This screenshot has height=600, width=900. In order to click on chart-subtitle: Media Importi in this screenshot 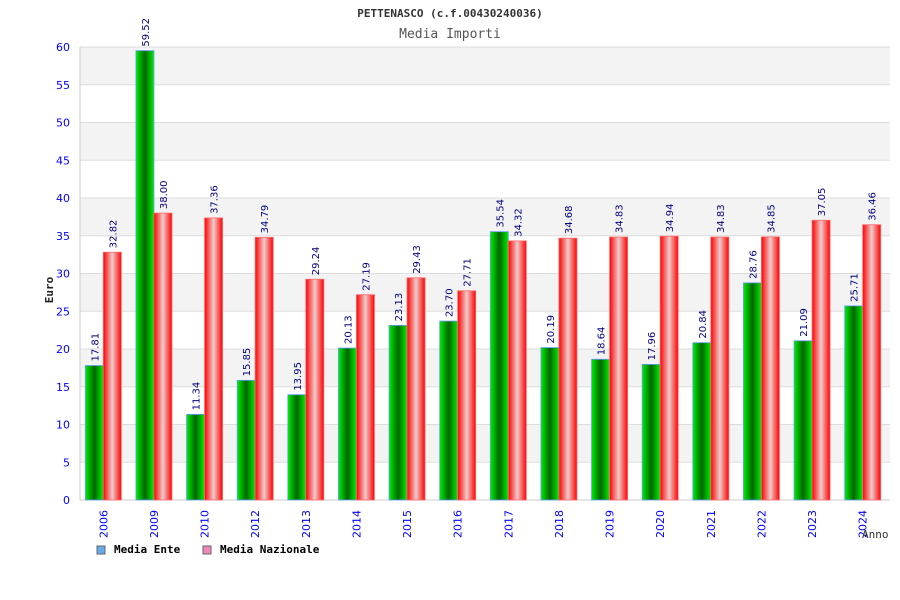, I will do `click(450, 34)`.